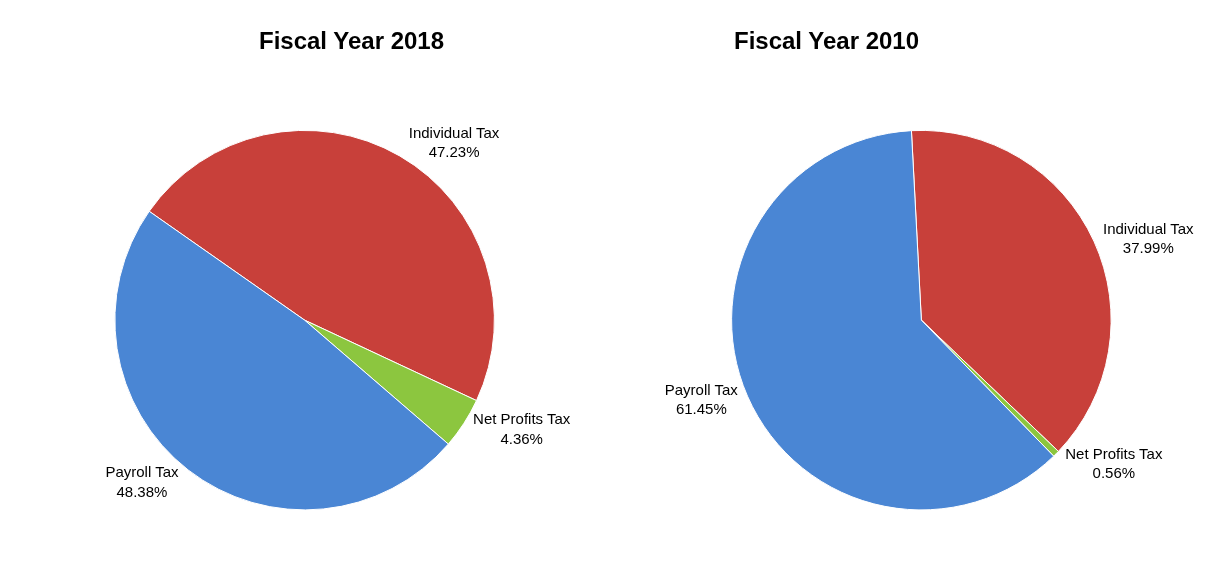 The width and height of the screenshot is (1226, 562). What do you see at coordinates (142, 491) in the screenshot?
I see `data-label: 48.38%` at bounding box center [142, 491].